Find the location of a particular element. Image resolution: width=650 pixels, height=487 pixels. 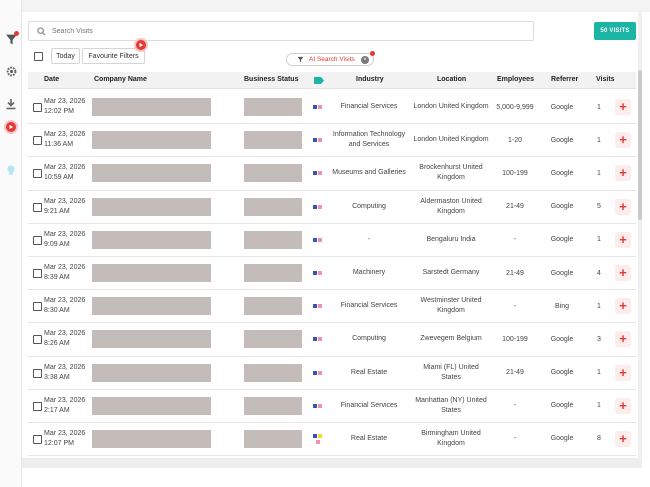

lightbulb-icon is located at coordinates (11, 170).